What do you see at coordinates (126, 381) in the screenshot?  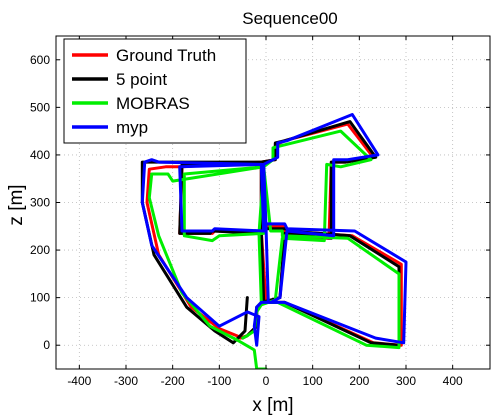 I see `x-tick-label: -300` at bounding box center [126, 381].